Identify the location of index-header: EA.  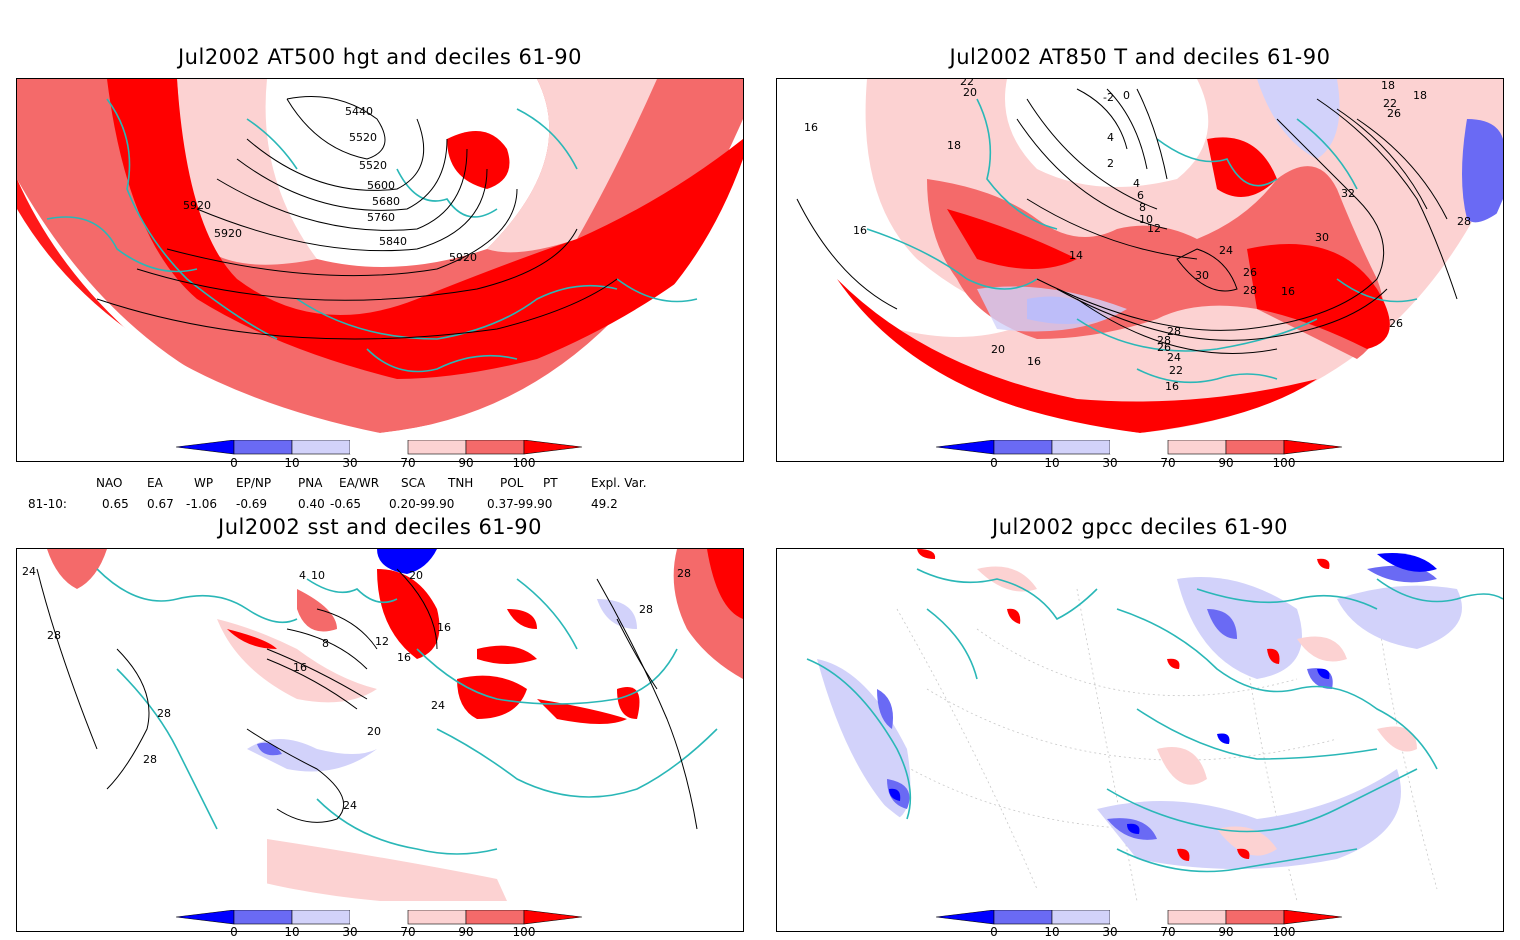
(155, 483).